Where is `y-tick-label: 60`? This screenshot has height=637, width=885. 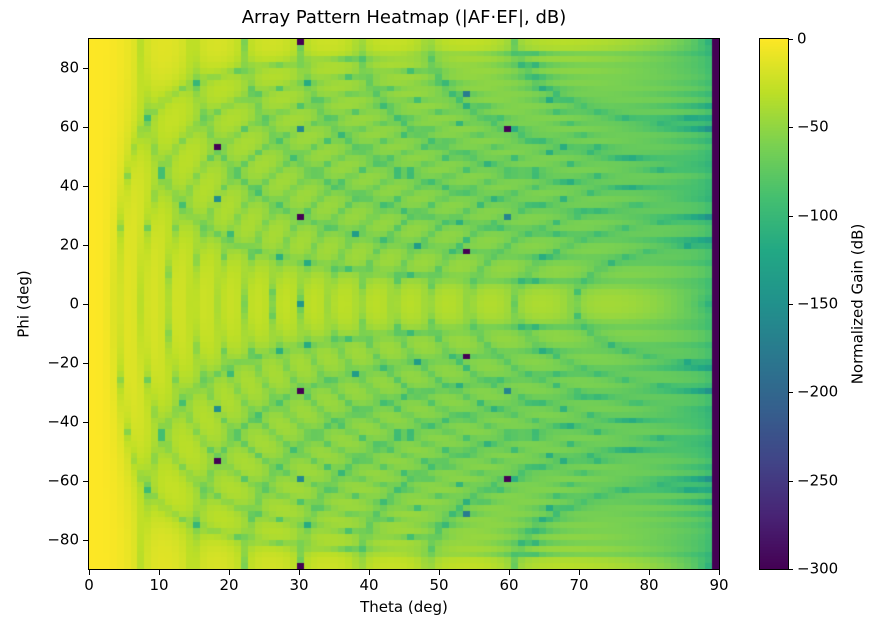 y-tick-label: 60 is located at coordinates (69, 126).